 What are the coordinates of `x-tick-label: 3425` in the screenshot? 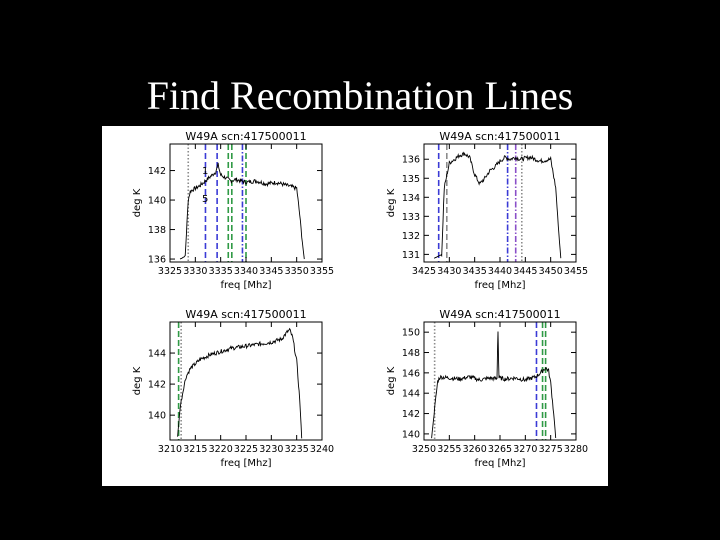 It's located at (424, 271).